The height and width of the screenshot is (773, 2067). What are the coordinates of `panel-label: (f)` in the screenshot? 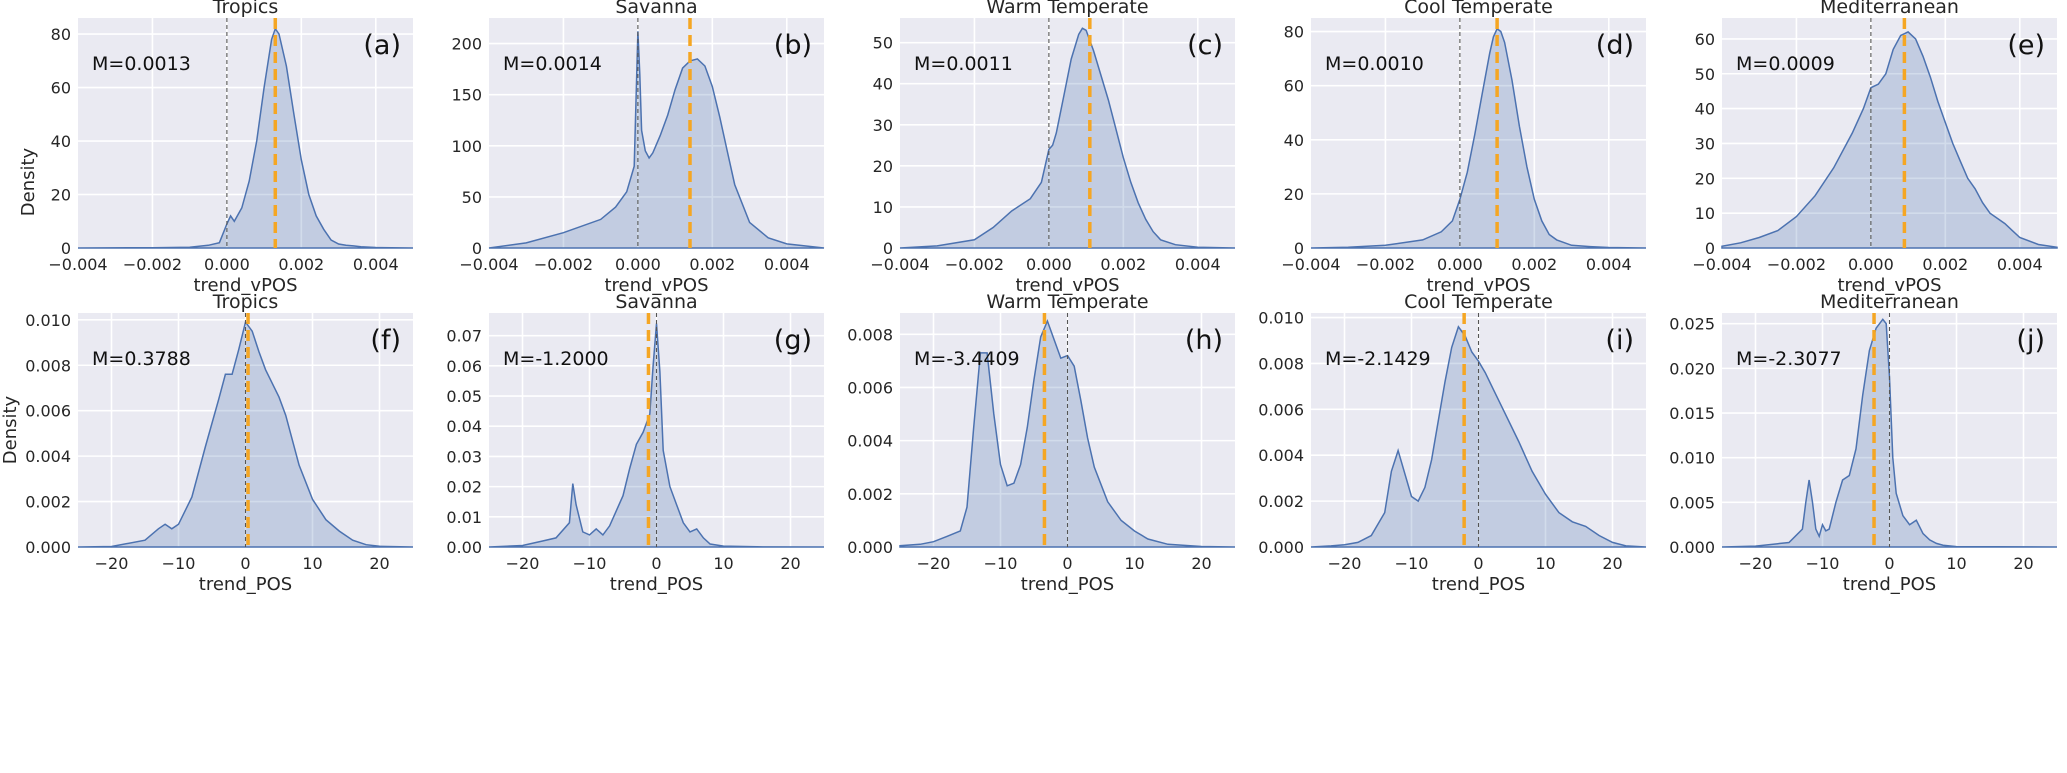 It's located at (385, 340).